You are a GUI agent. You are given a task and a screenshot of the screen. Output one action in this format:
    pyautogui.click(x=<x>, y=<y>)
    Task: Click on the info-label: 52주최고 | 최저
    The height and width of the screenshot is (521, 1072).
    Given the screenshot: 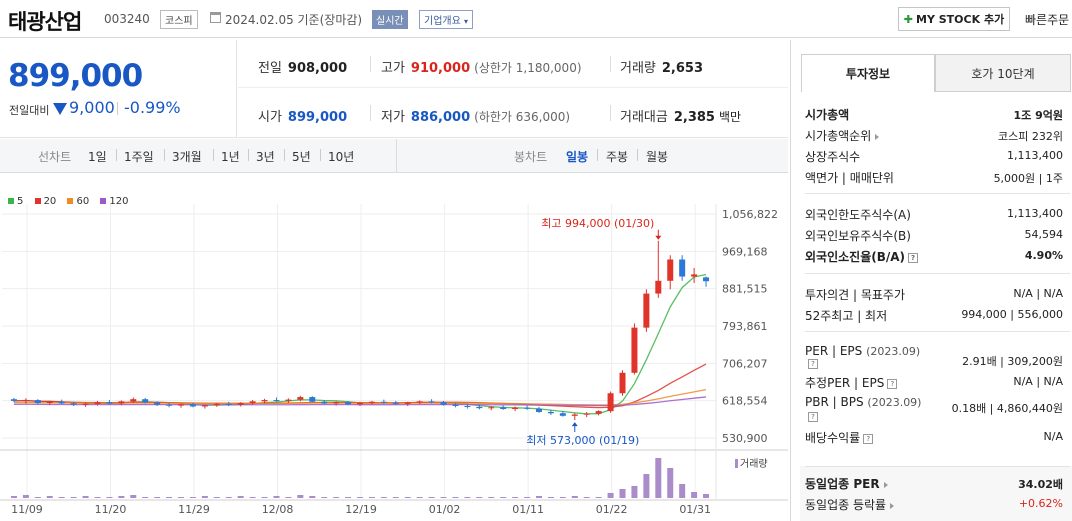 What is the action you would take?
    pyautogui.click(x=846, y=316)
    